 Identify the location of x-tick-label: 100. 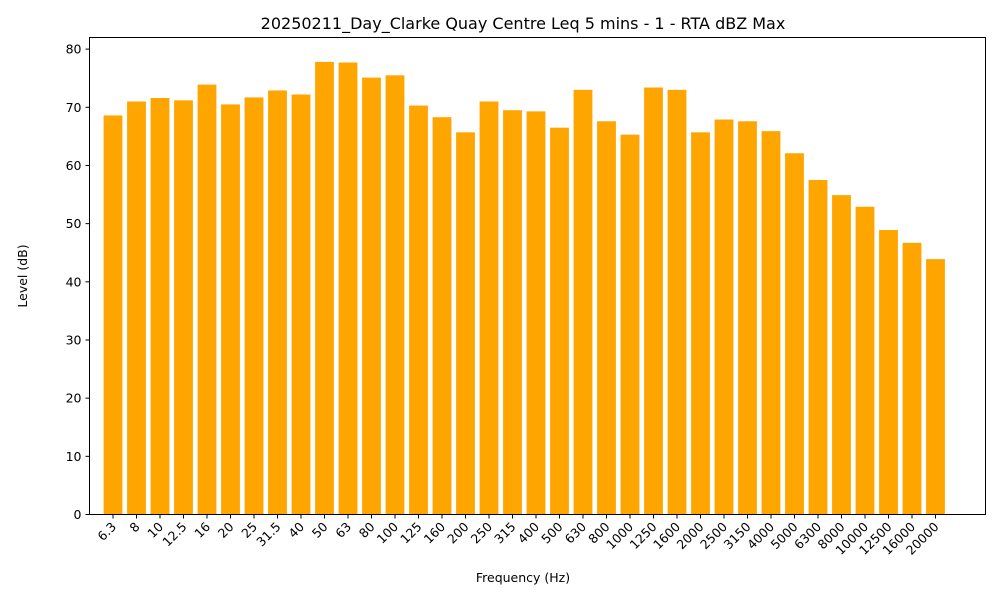
(388, 533).